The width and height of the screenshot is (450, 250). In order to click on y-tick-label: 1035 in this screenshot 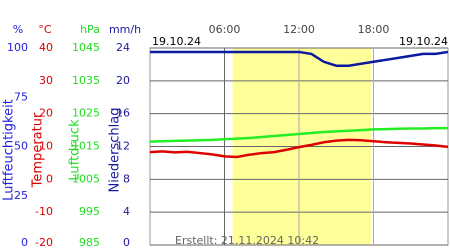, I will do `click(86, 80)`.